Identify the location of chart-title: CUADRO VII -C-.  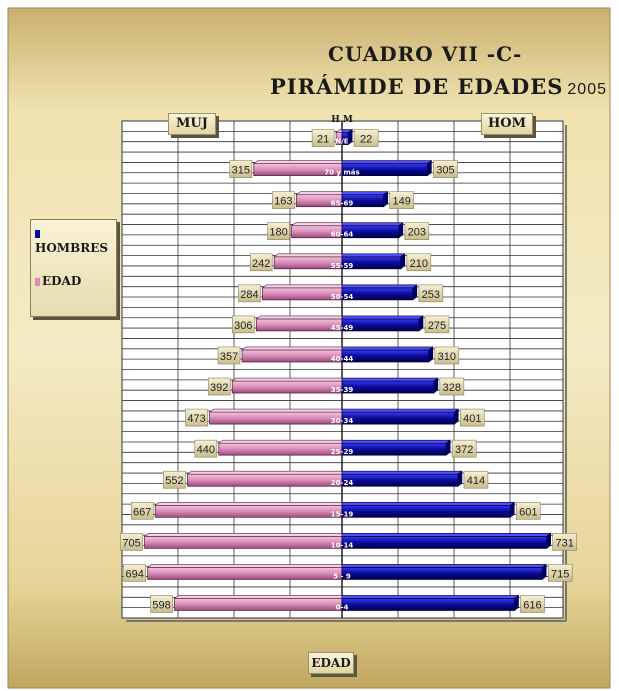
(425, 54).